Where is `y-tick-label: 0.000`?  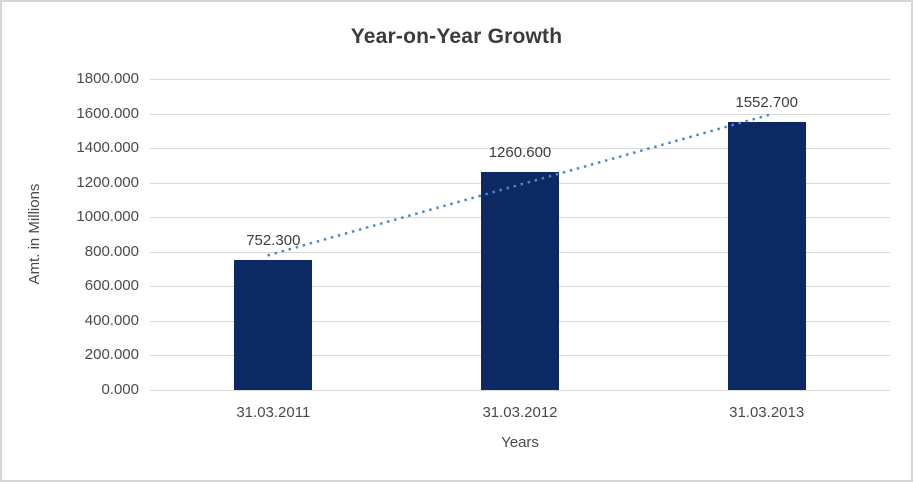 y-tick-label: 0.000 is located at coordinates (120, 389).